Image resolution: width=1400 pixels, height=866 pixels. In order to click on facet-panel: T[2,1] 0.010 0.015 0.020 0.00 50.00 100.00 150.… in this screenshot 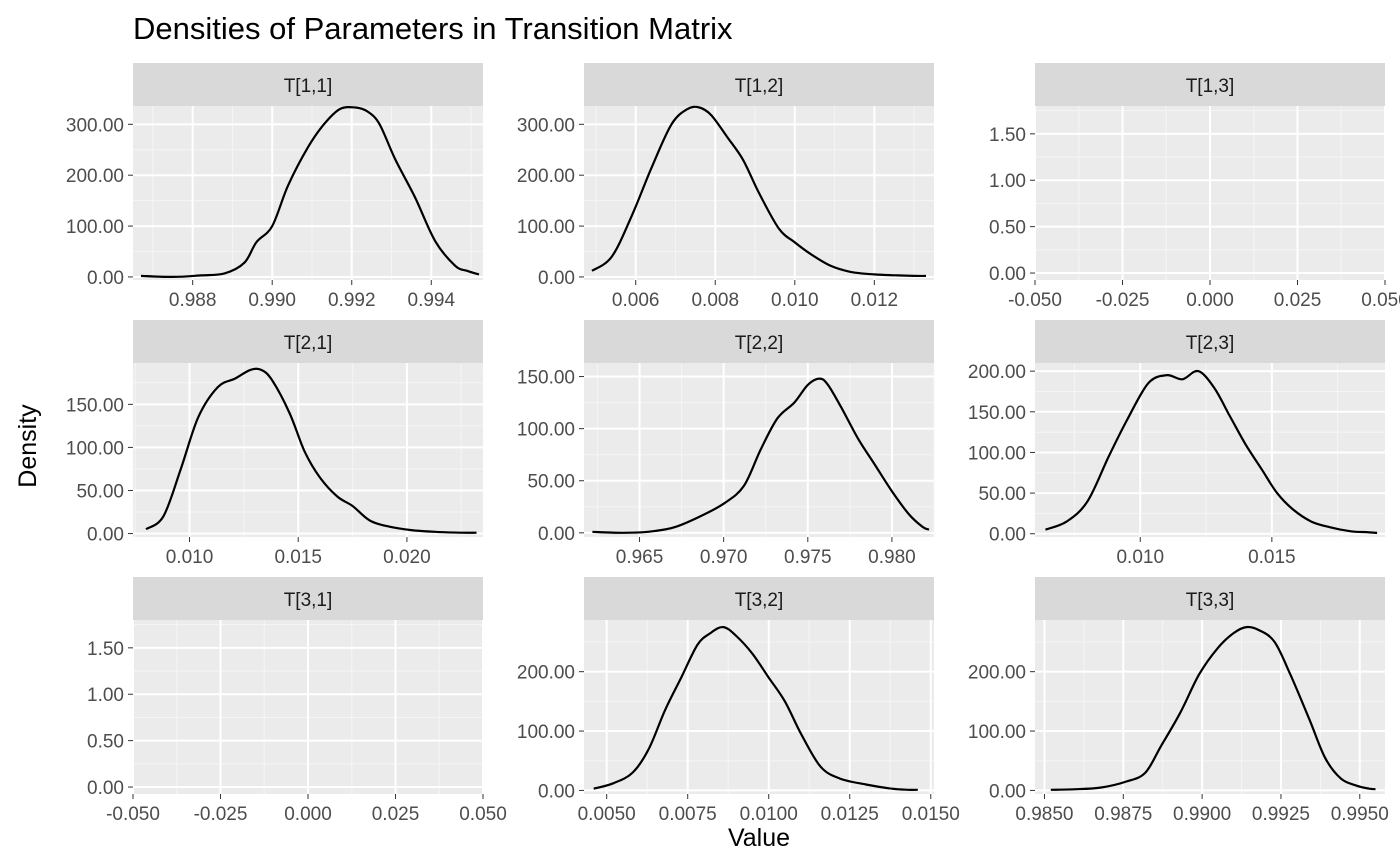, I will do `click(274, 444)`.